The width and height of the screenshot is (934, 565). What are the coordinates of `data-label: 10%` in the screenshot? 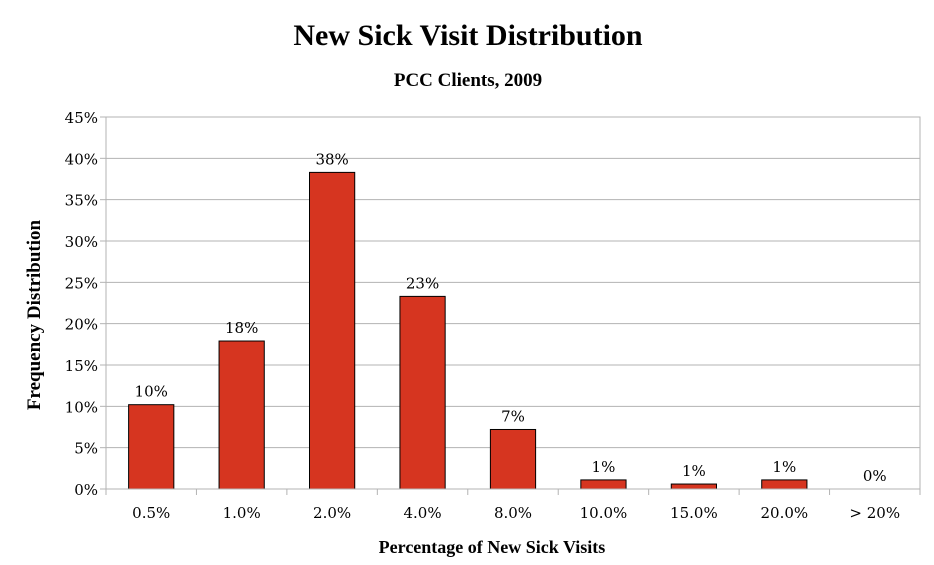 It's located at (151, 392).